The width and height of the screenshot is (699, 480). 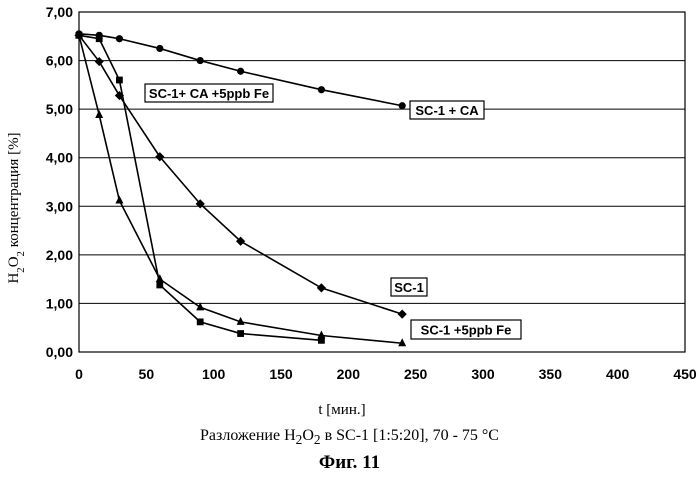 What do you see at coordinates (59, 182) in the screenshot?
I see `y-tick-labels: 0,00 1,00 2,00 3,00 4,00 5,00 6,00 7,00` at bounding box center [59, 182].